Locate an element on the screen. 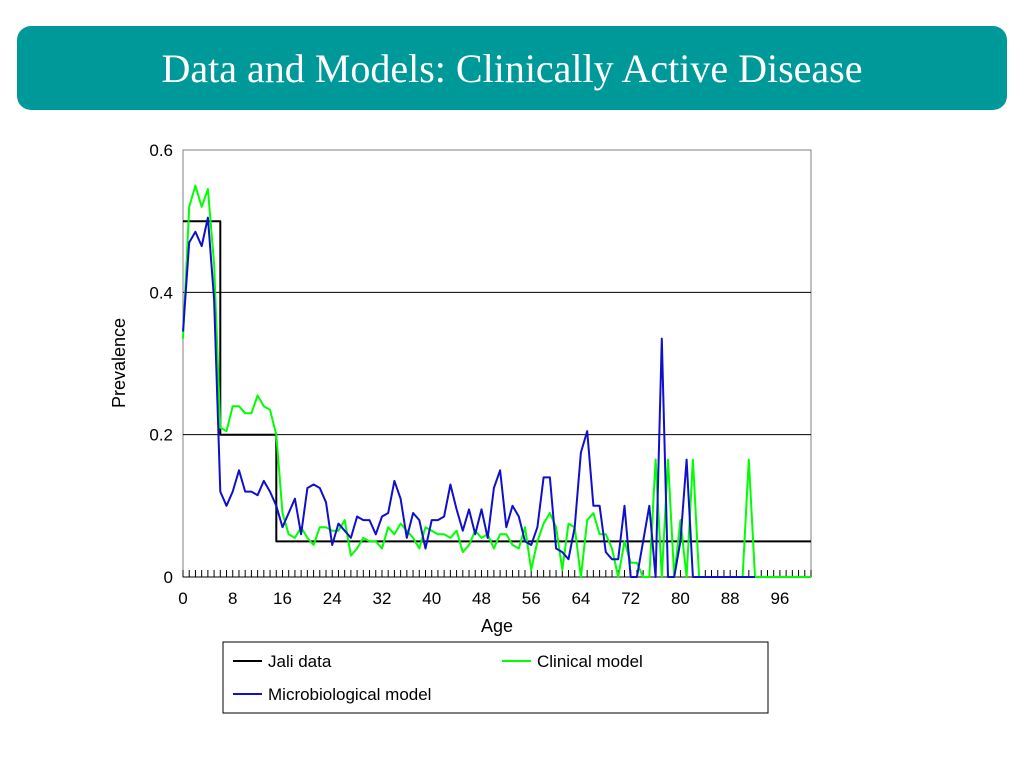 This screenshot has height=768, width=1024. legend-box is located at coordinates (495, 677).